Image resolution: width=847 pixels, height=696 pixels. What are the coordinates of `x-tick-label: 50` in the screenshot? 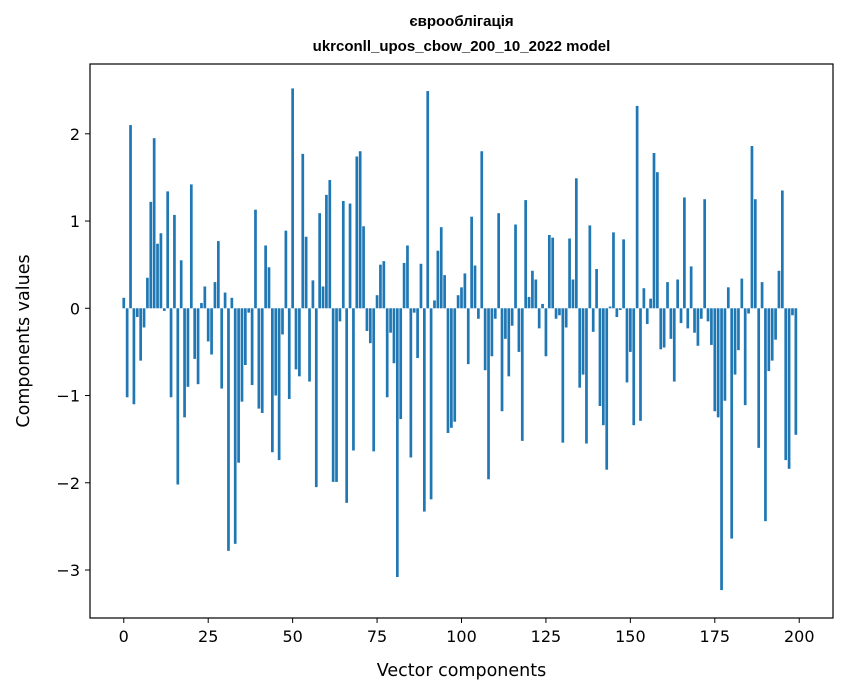 It's located at (292, 636).